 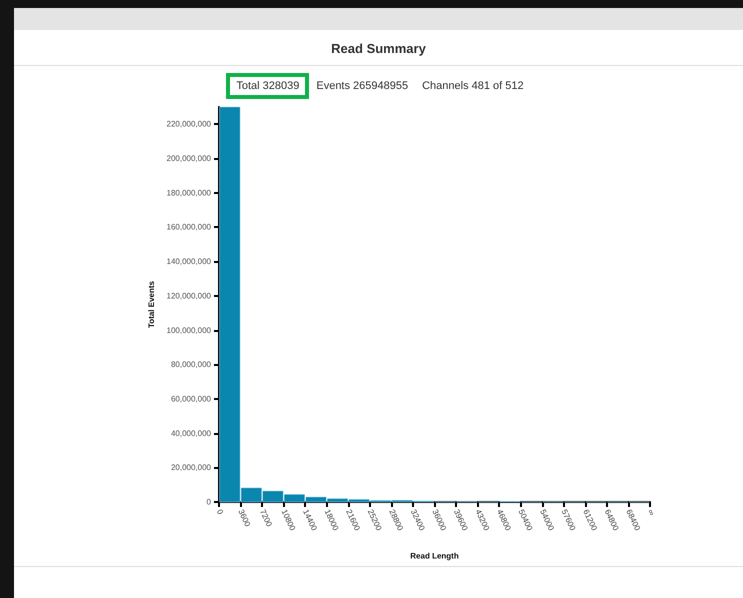 I want to click on y-tick-label: 40,000,000, so click(x=191, y=433).